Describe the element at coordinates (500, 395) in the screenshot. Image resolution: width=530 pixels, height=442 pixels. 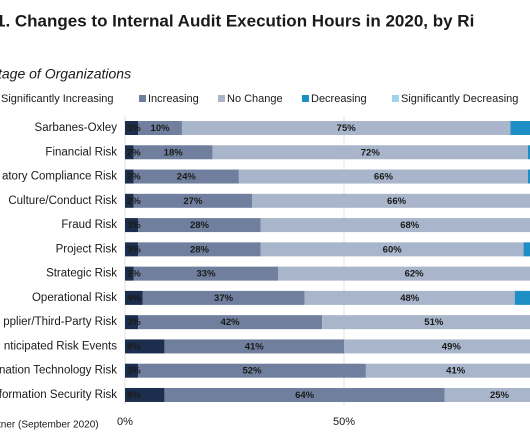
I see `value-label: 25%` at that location.